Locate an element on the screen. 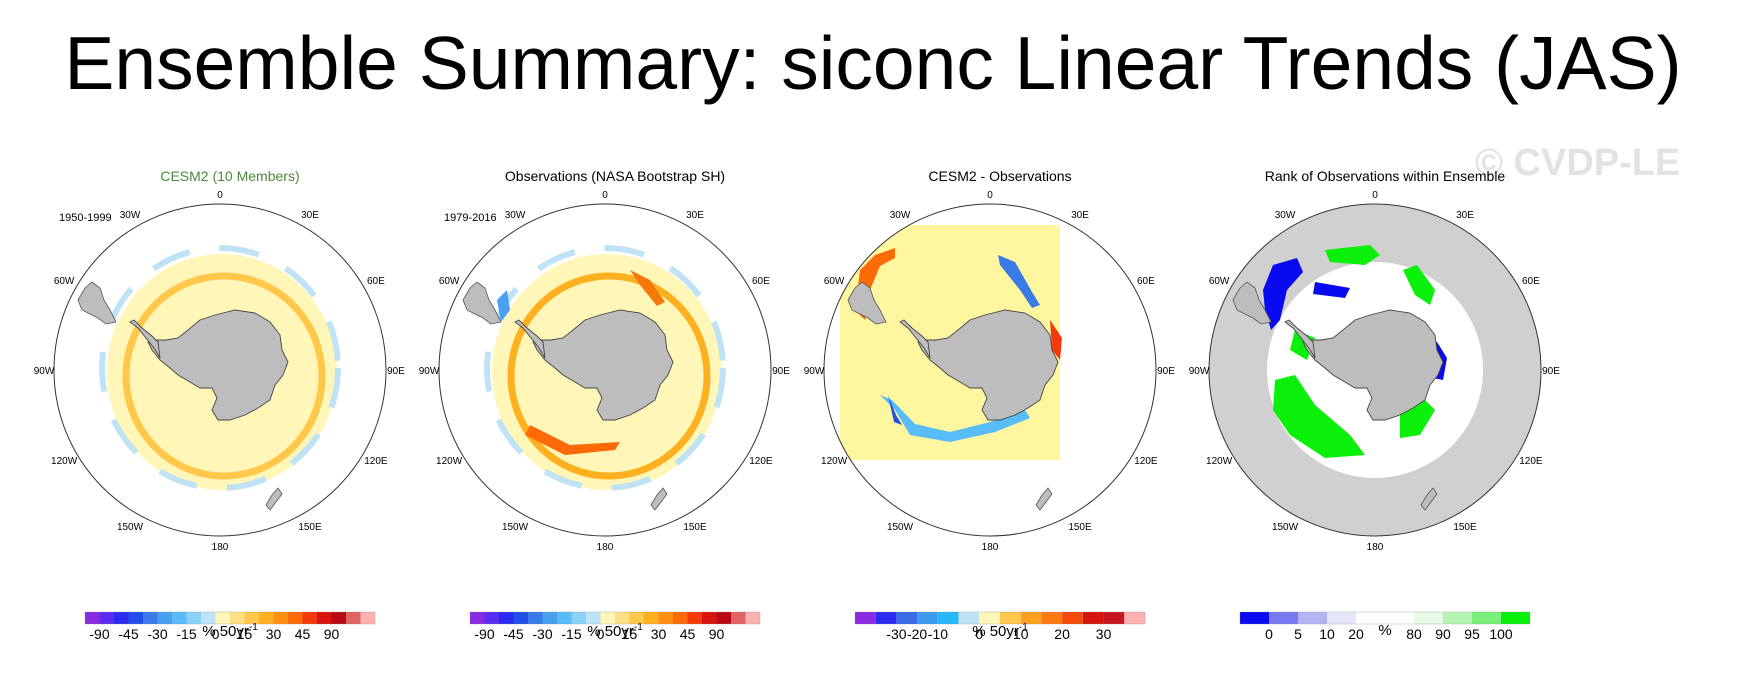  longitude-label: 0 is located at coordinates (220, 195).